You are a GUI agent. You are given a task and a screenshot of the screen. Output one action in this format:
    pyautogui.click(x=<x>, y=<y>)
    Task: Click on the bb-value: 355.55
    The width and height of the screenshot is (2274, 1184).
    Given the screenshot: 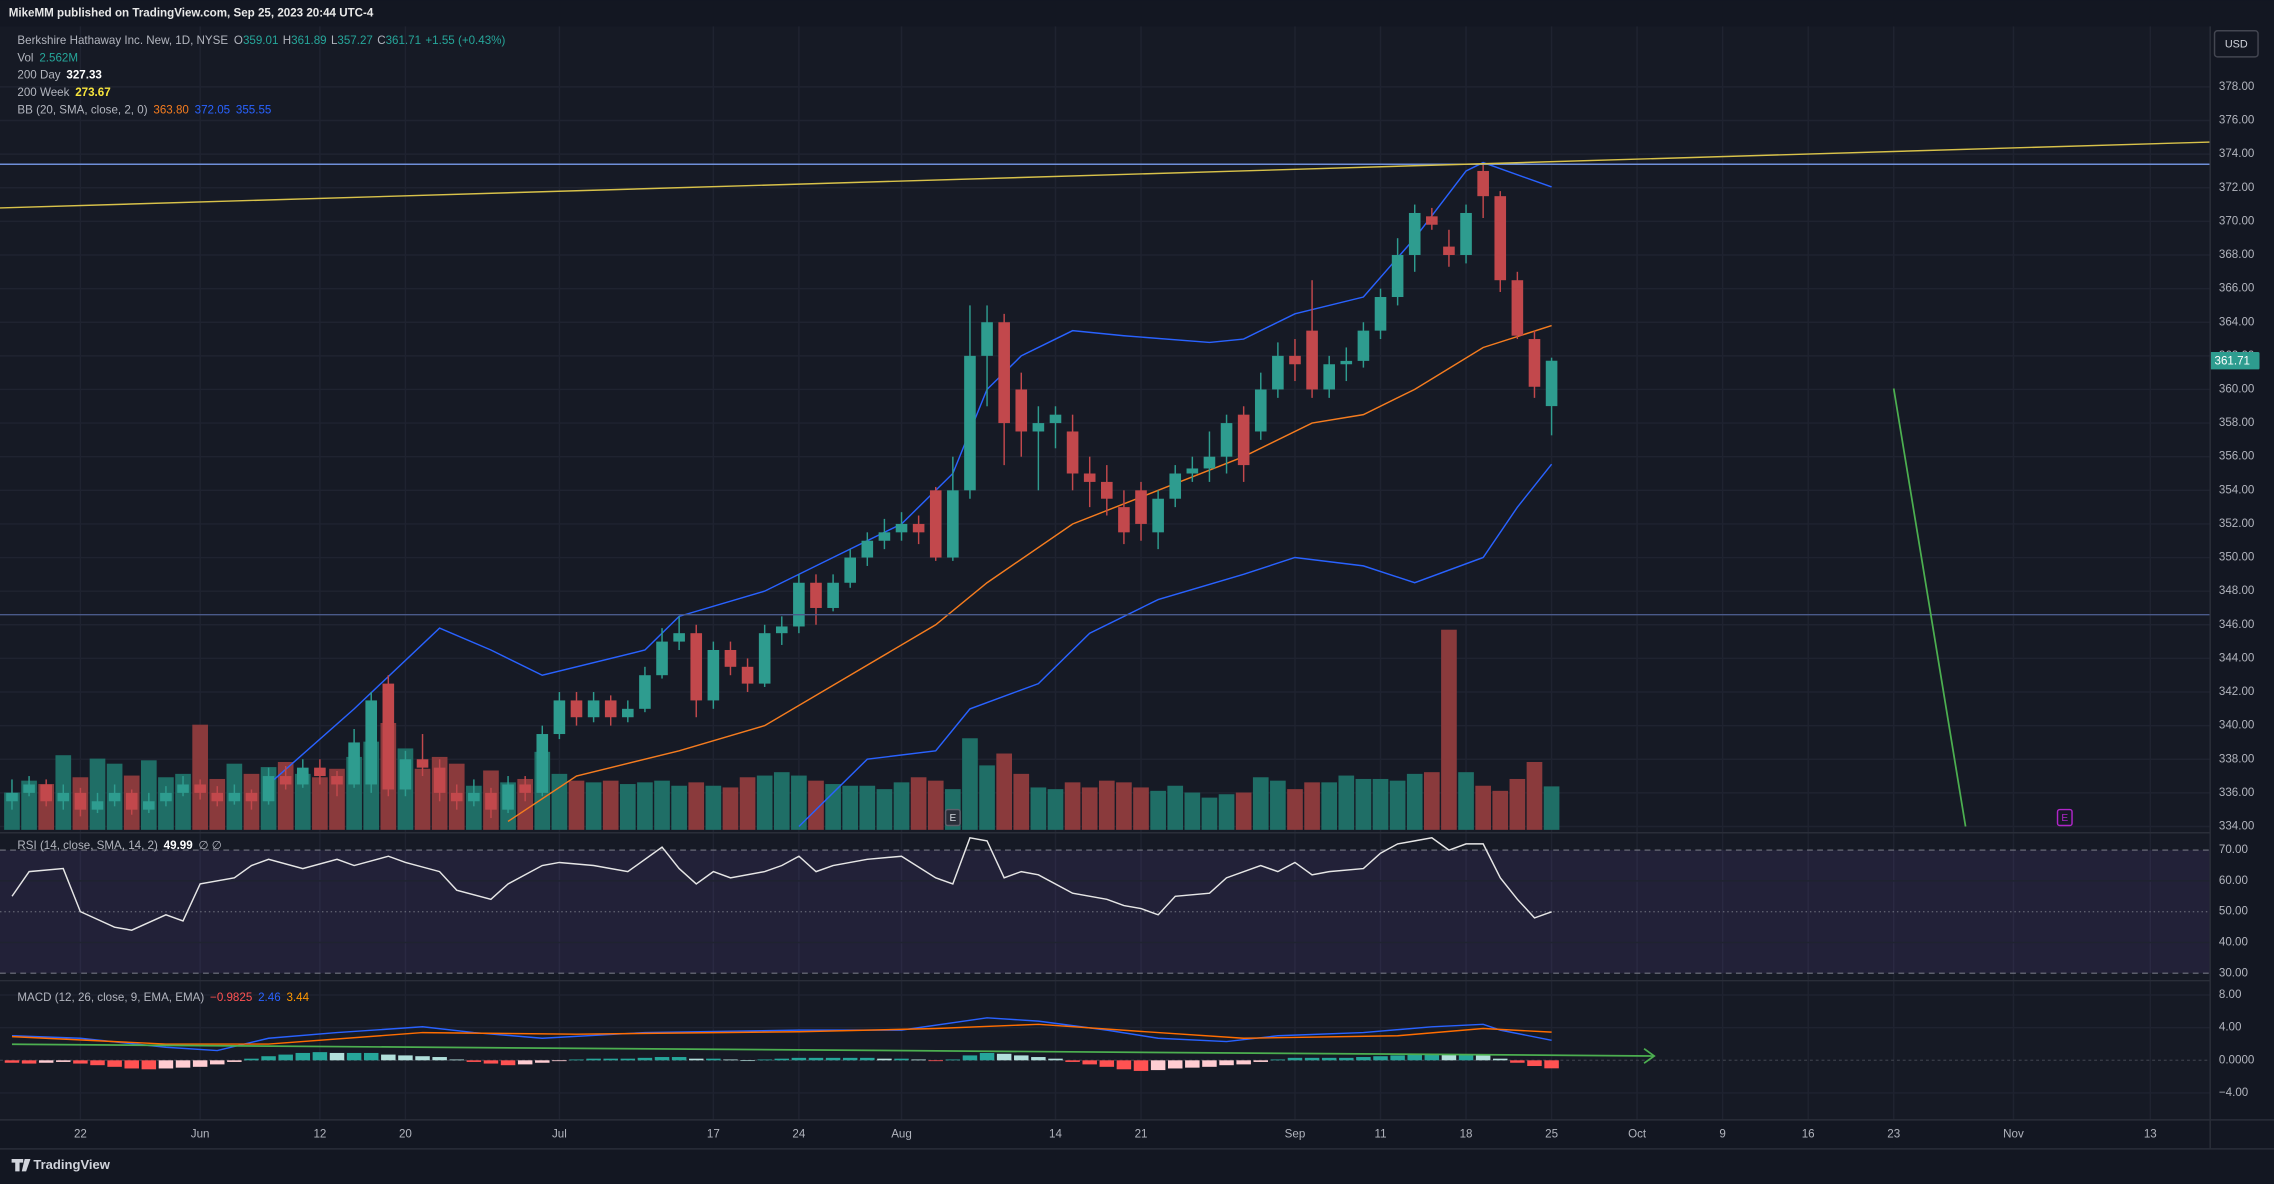 What is the action you would take?
    pyautogui.click(x=253, y=110)
    